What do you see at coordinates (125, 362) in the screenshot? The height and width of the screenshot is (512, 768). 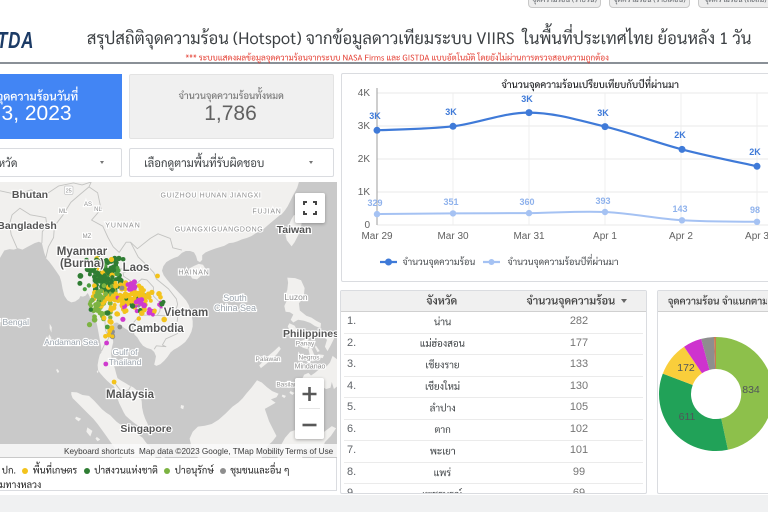 I see `svg-text: Thailand` at bounding box center [125, 362].